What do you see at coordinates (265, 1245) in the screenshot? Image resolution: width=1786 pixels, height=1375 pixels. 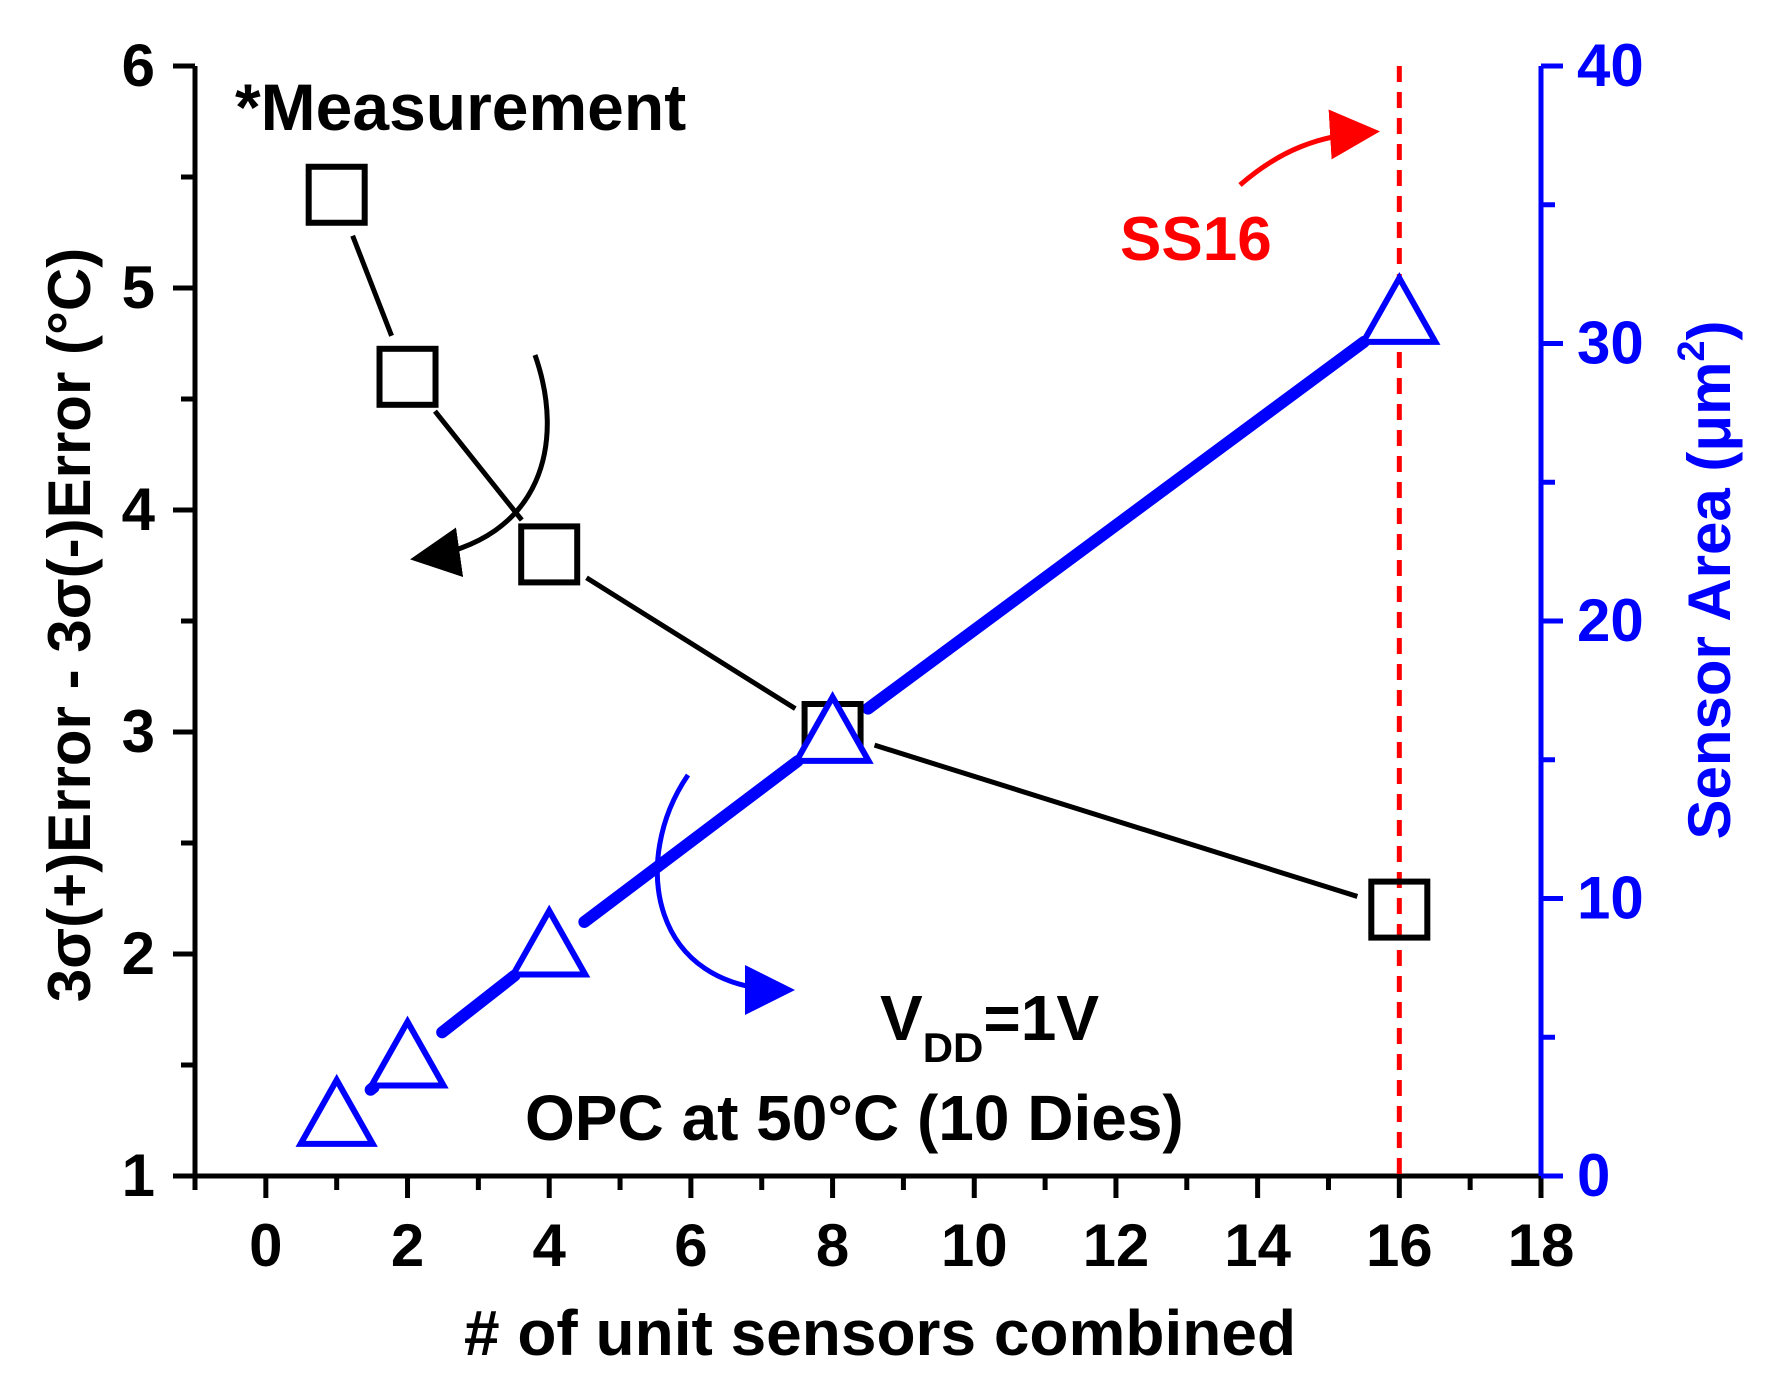 I see `x-tick-label: 0` at bounding box center [265, 1245].